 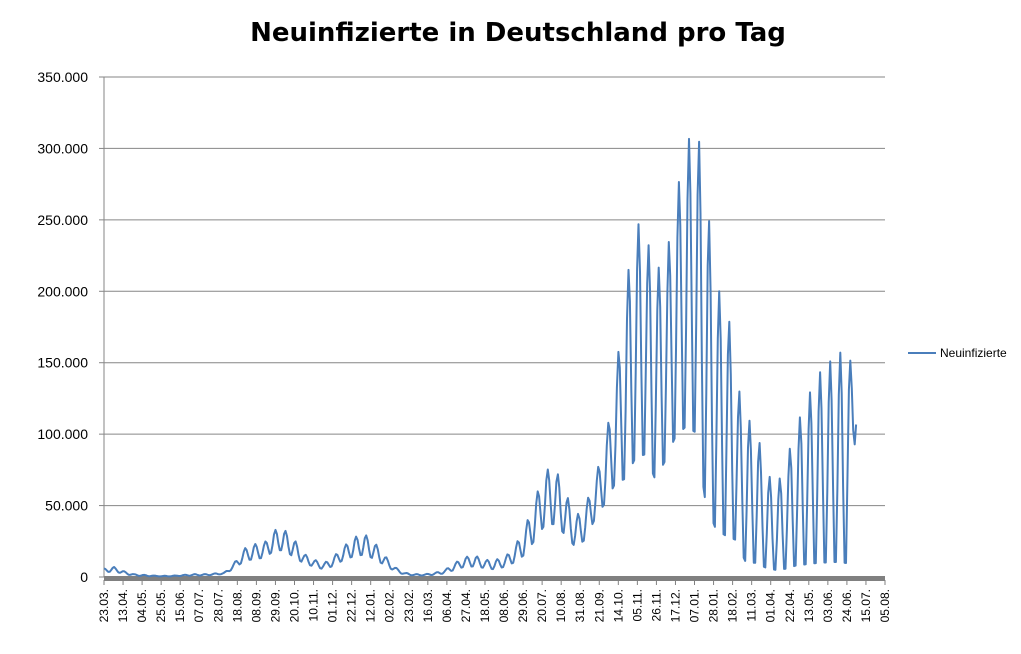 What do you see at coordinates (885, 605) in the screenshot?
I see `x-tick-label: 05.08.` at bounding box center [885, 605].